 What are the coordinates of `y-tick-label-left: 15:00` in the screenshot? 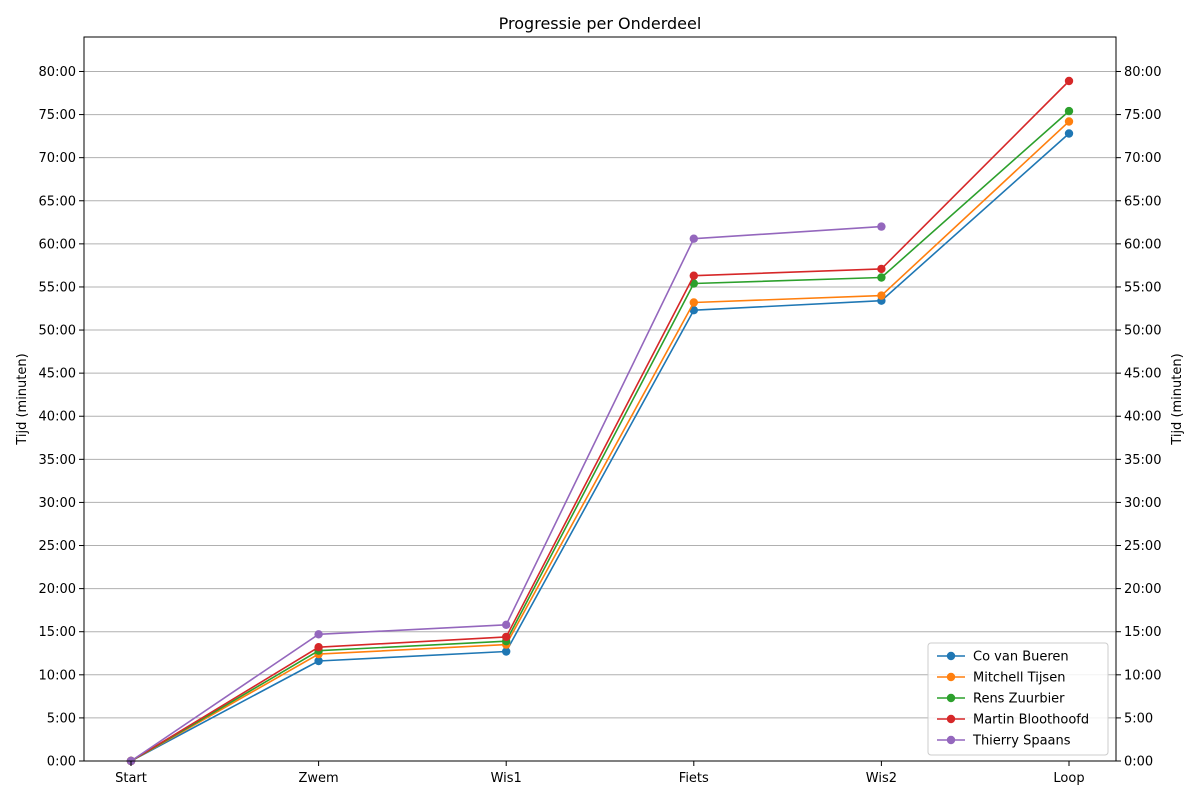 It's located at (57, 632).